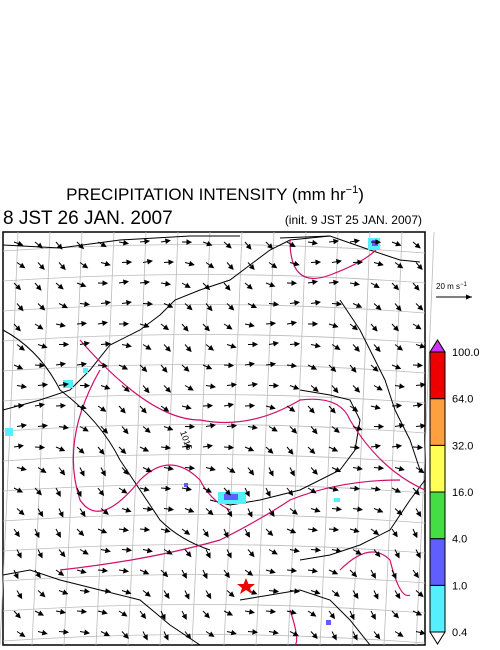 The image size is (500, 650). I want to click on vector-legend-text: 20 m s, so click(448, 286).